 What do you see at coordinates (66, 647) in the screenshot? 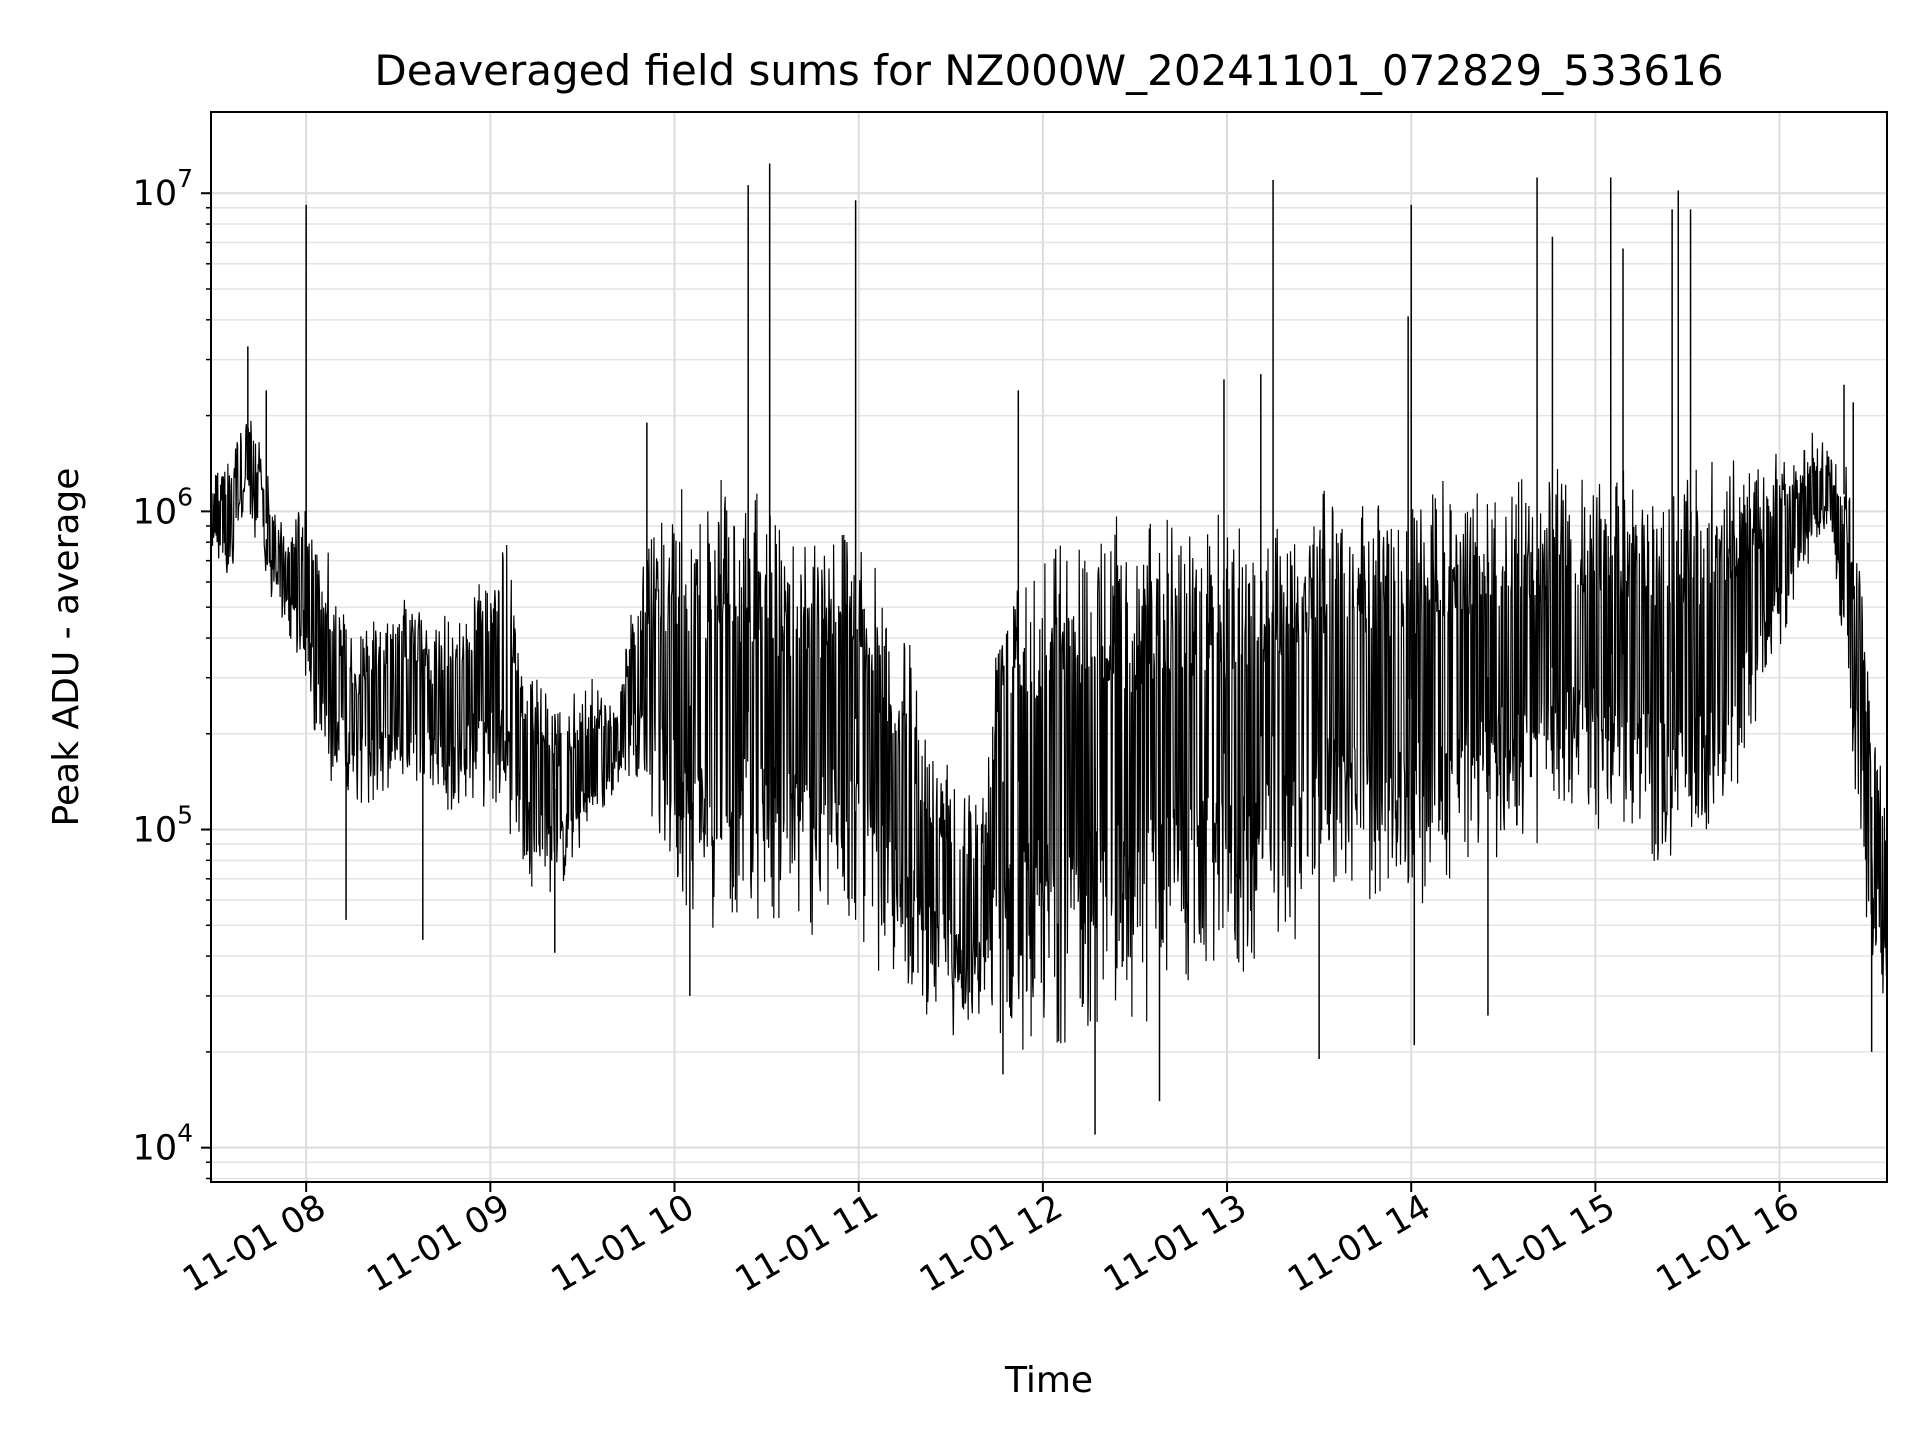
I see `y-axis-label: Peak ADU - average` at bounding box center [66, 647].